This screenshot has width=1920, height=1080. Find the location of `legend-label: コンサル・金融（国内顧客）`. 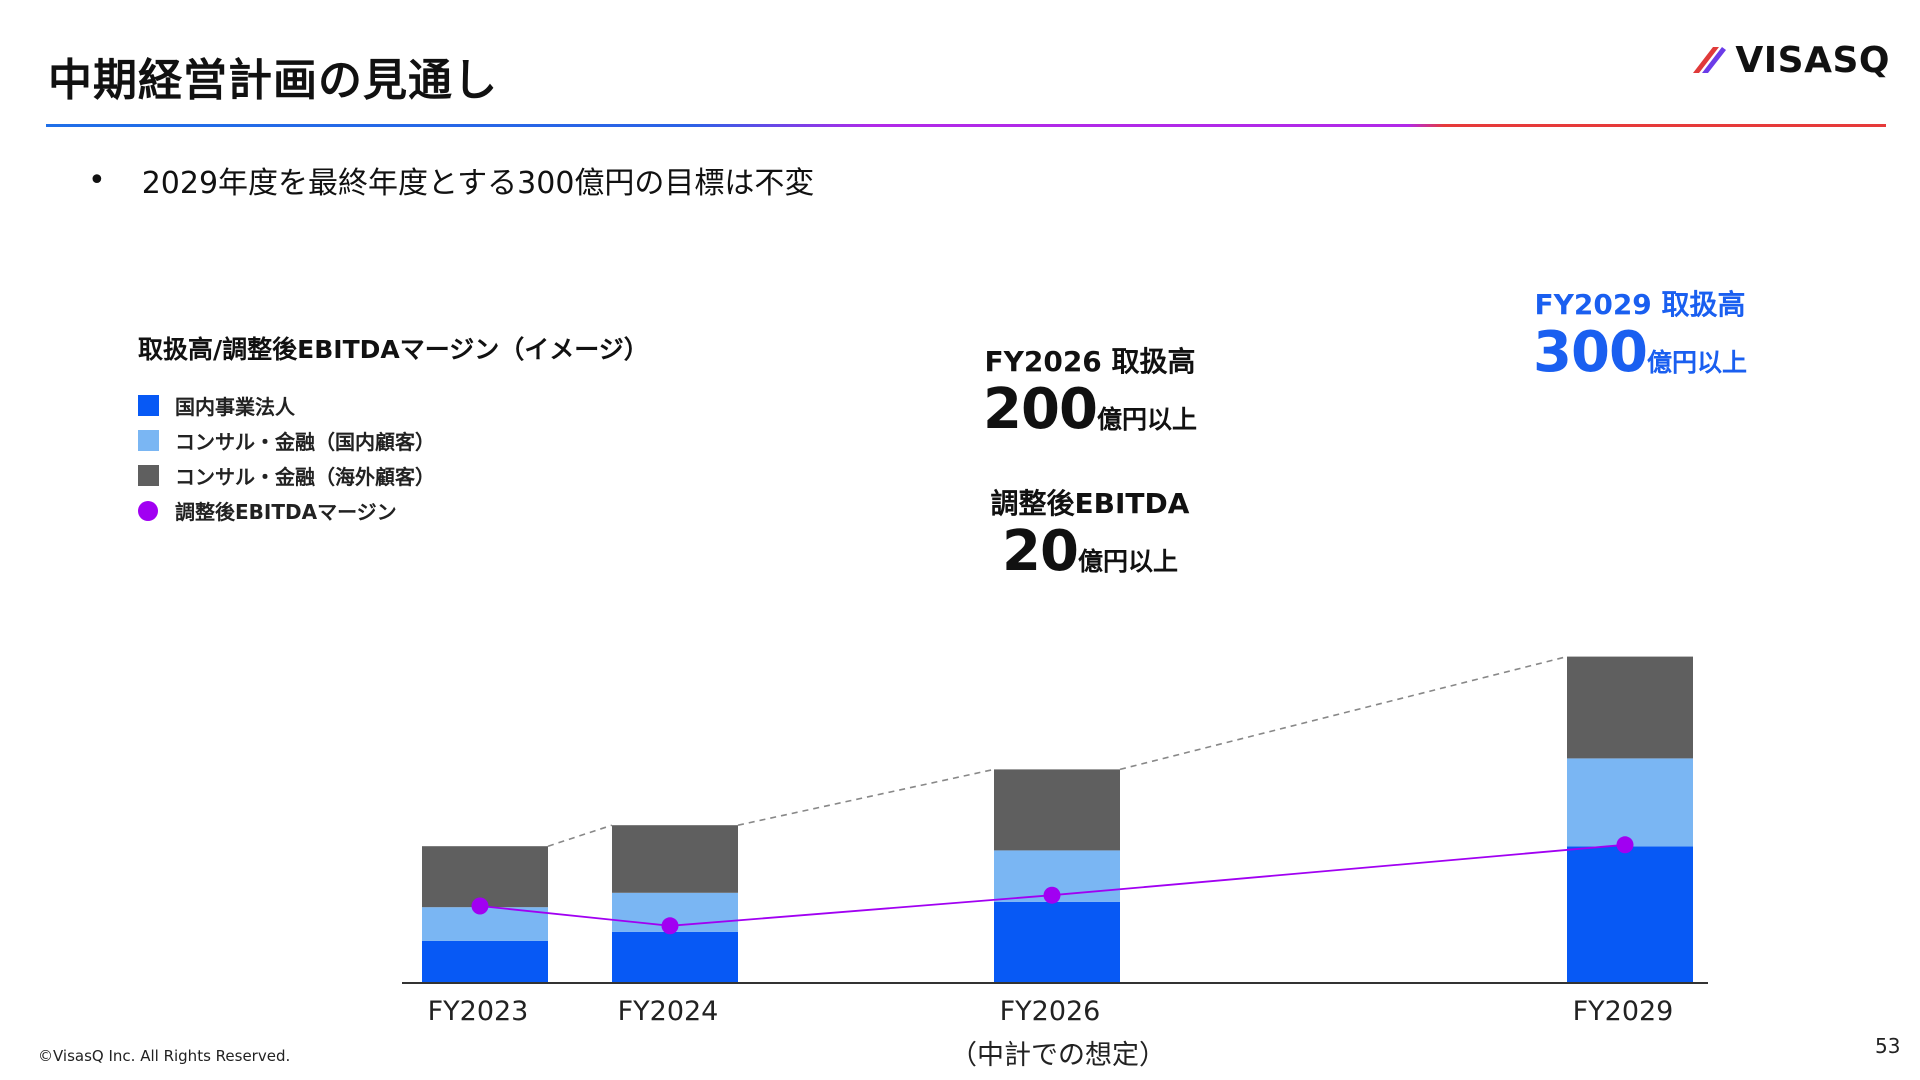

legend-label: コンサル・金融（国内顧客） is located at coordinates (305, 442).